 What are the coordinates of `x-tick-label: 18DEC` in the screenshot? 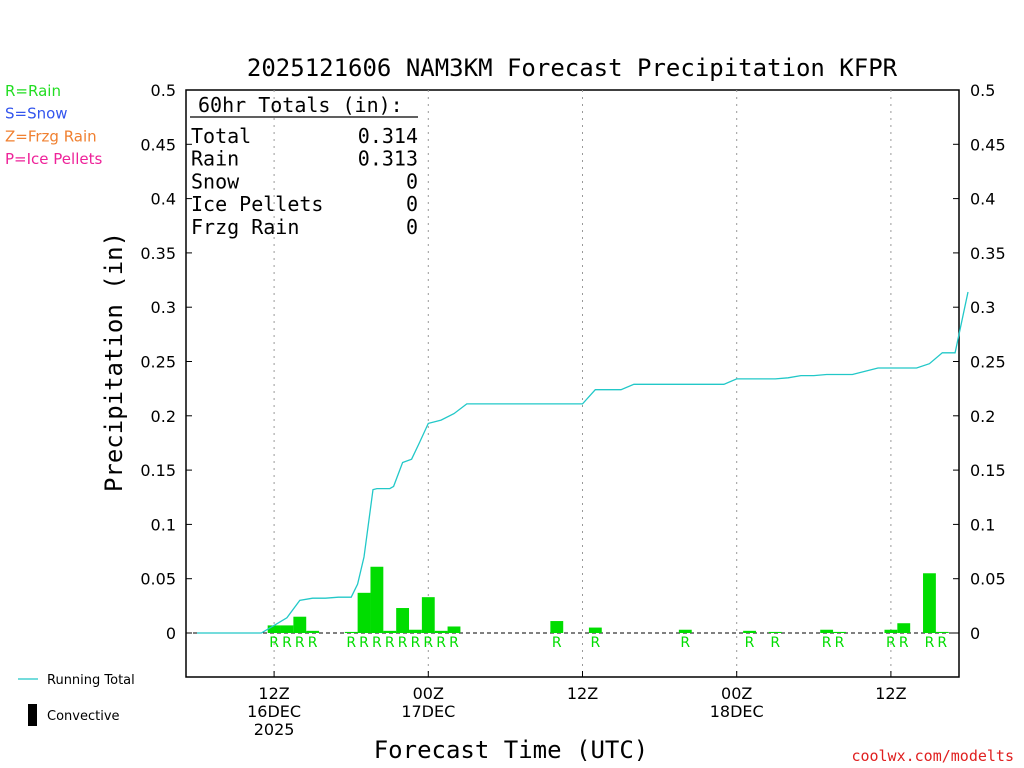 It's located at (737, 711).